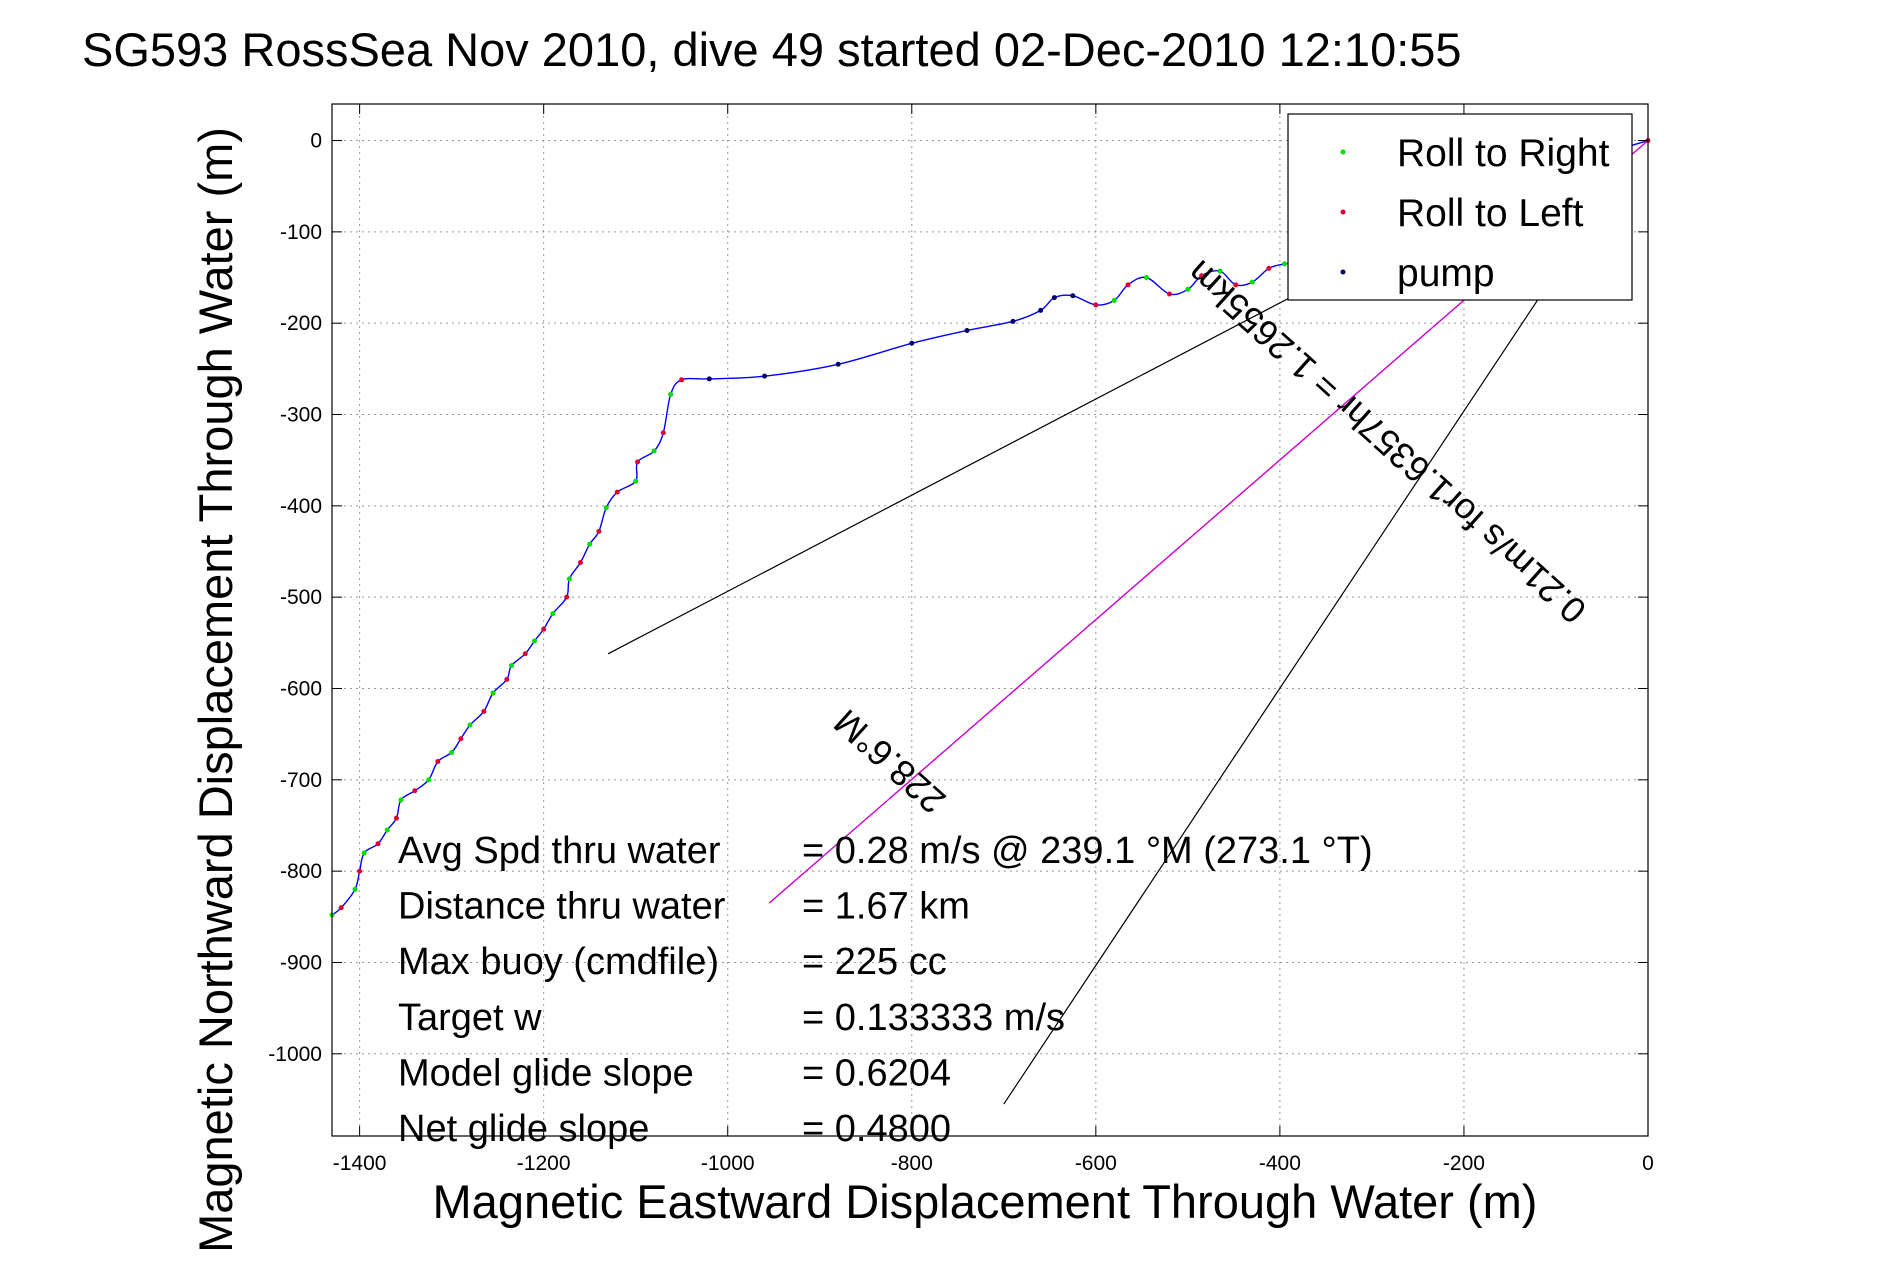  Describe the element at coordinates (470, 1018) in the screenshot. I see `stat-label: Target w` at that location.